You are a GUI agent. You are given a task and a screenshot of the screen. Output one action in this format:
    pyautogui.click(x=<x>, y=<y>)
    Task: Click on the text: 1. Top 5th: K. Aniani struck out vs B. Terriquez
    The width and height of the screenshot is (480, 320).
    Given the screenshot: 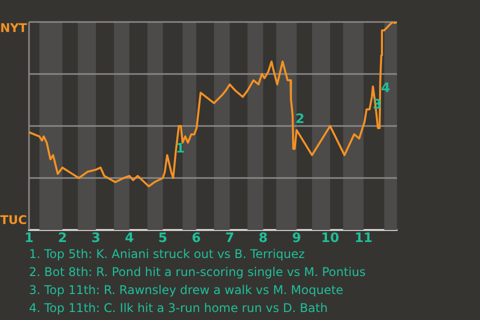 What is the action you would take?
    pyautogui.click(x=167, y=254)
    